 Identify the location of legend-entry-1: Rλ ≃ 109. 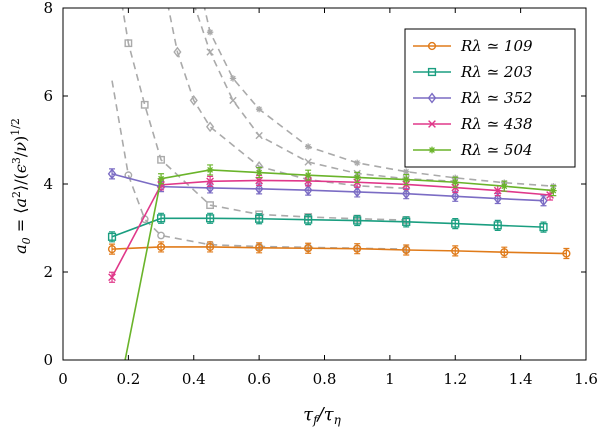
(473, 46).